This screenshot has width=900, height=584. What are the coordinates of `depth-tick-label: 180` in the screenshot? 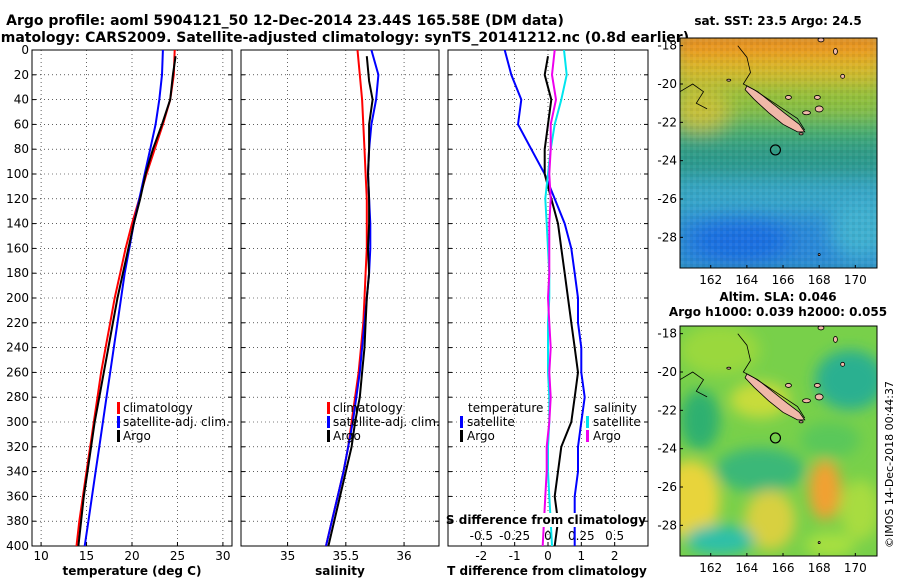 It's located at (17, 273).